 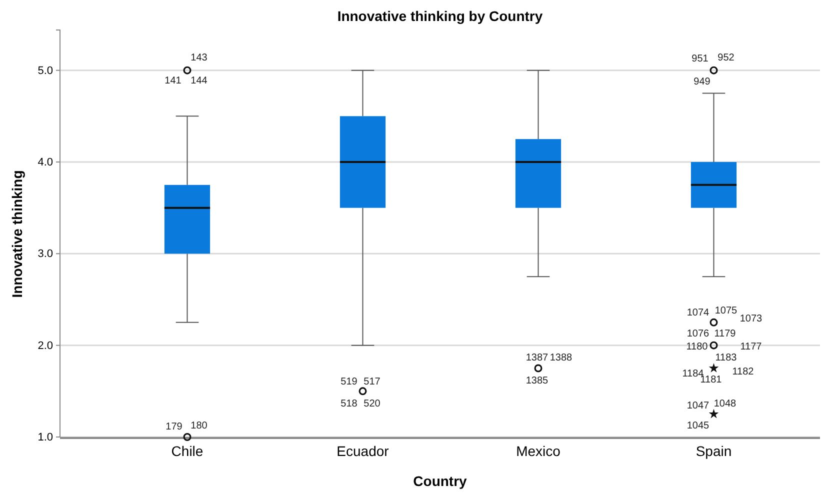 What do you see at coordinates (561, 358) in the screenshot?
I see `annotation: 1388` at bounding box center [561, 358].